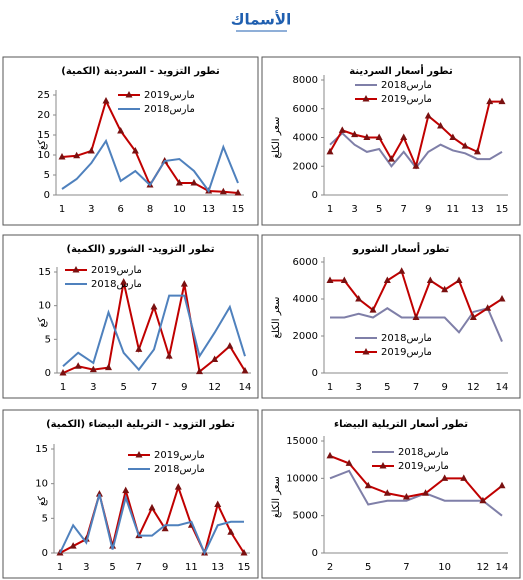  What do you see at coordinates (191, 567) in the screenshot?
I see `x-tick-label: 11` at bounding box center [191, 567].